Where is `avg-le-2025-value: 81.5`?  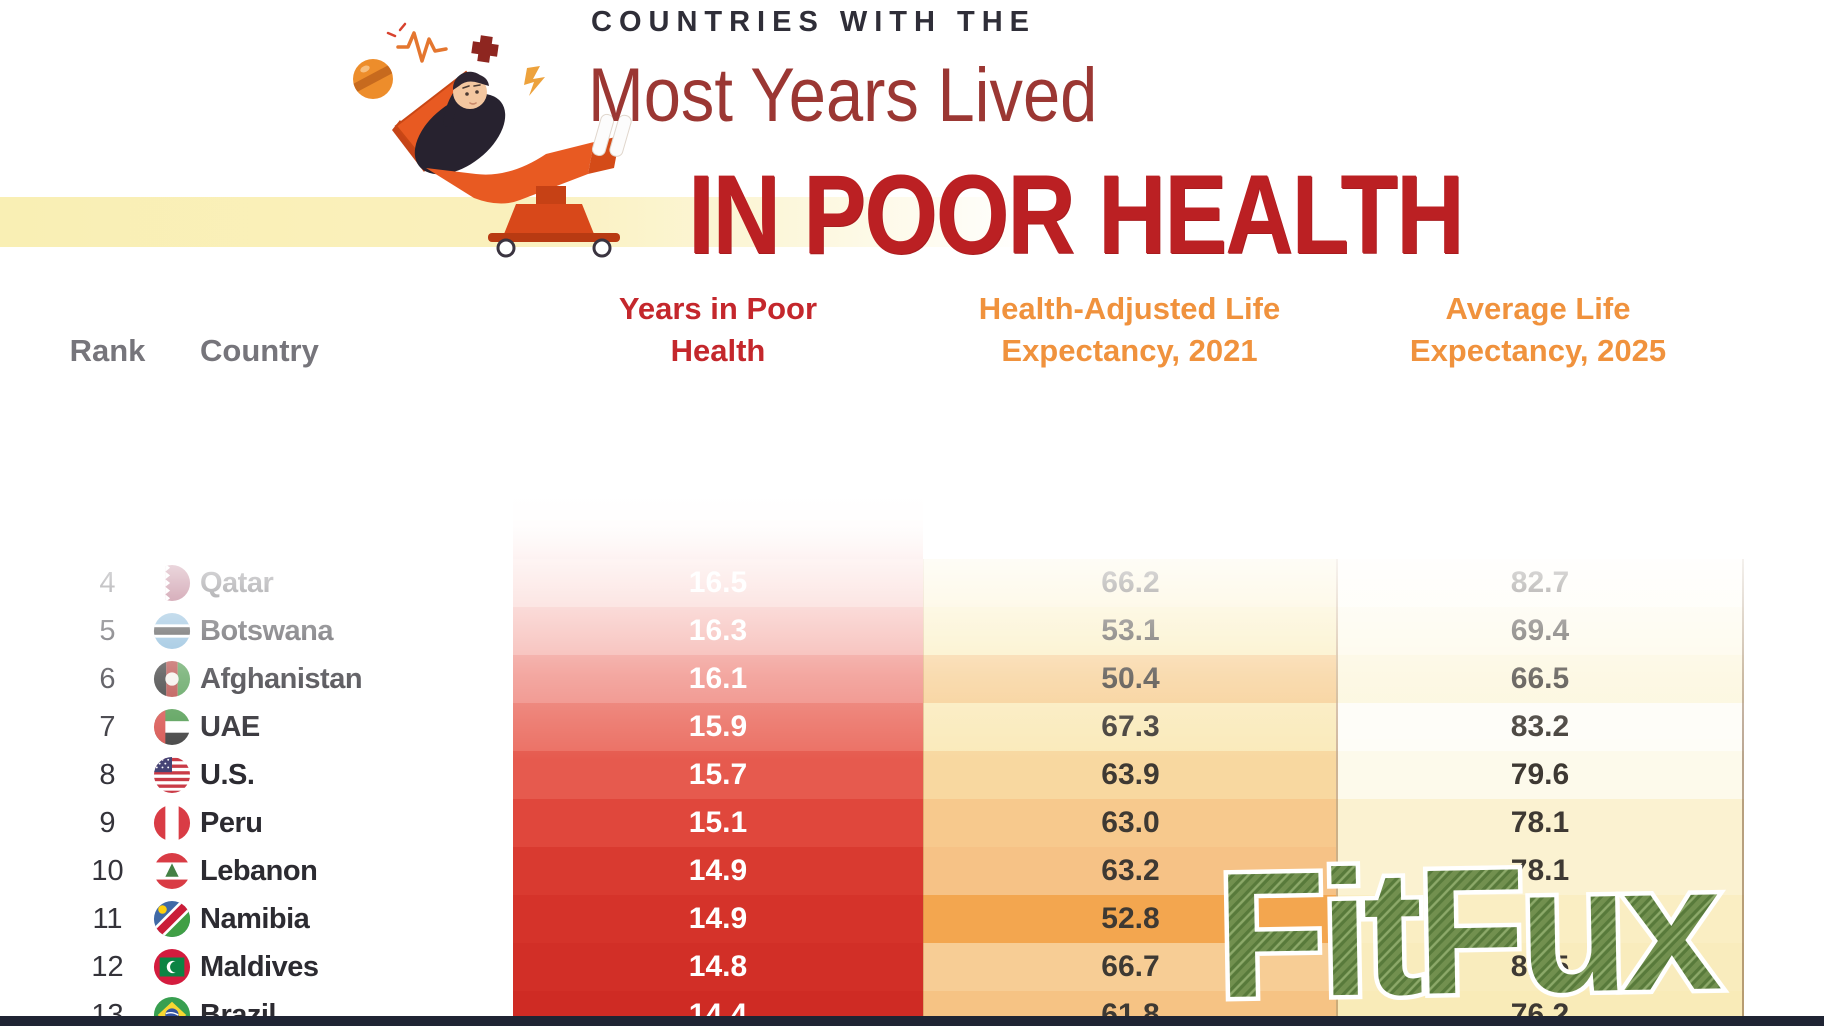
avg-le-2025-value: 81.5 is located at coordinates (1540, 968).